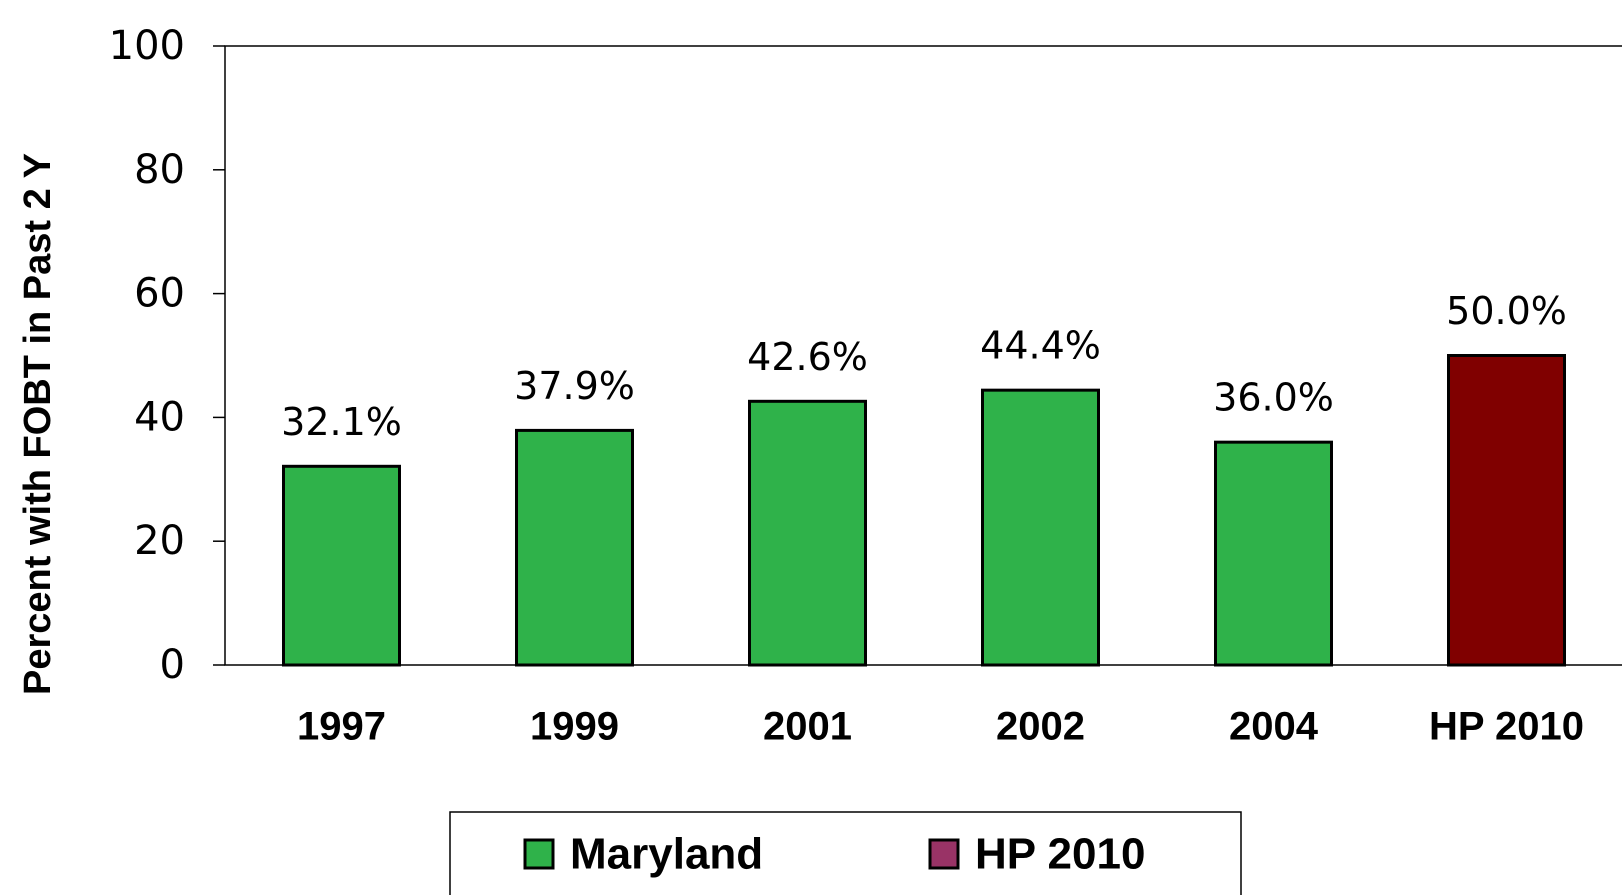  What do you see at coordinates (574, 727) in the screenshot?
I see `x-tick-label: 1999` at bounding box center [574, 727].